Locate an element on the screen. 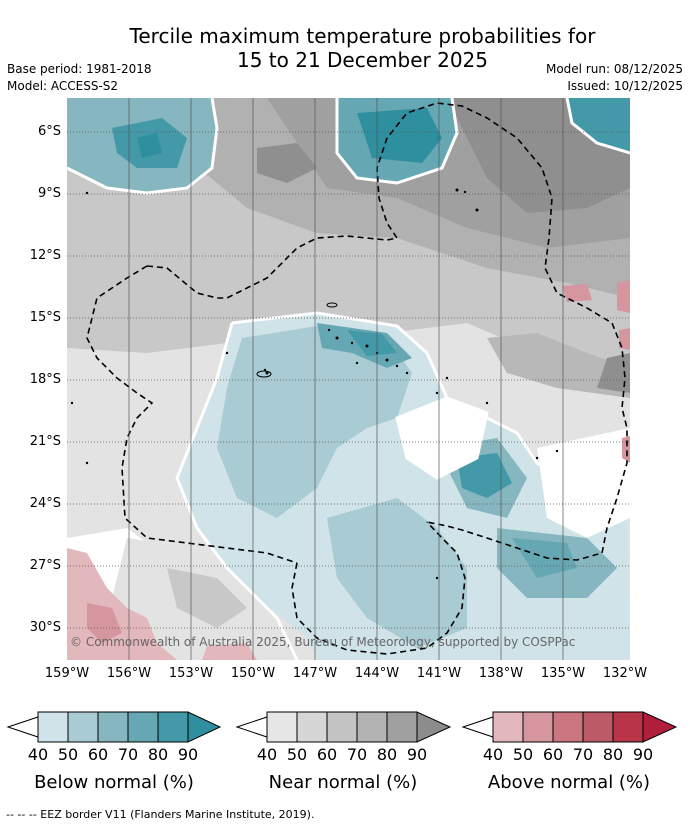 The image size is (690, 827). model-run: Model run: 08/12/2025 is located at coordinates (614, 69).